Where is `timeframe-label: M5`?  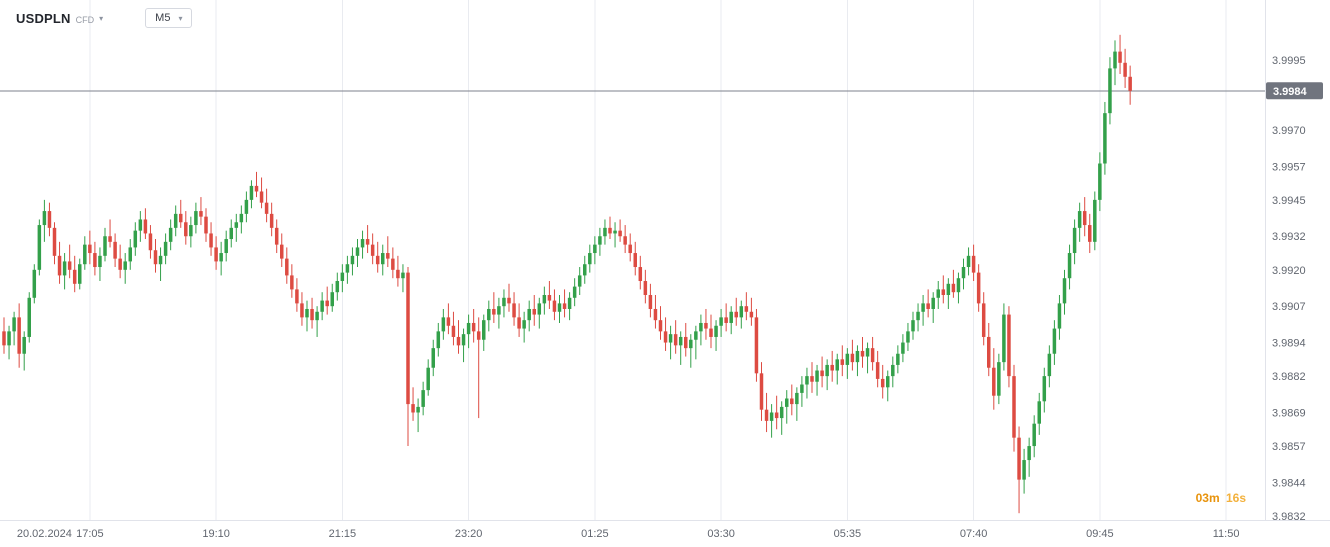
timeframe-label: M5 is located at coordinates (163, 18).